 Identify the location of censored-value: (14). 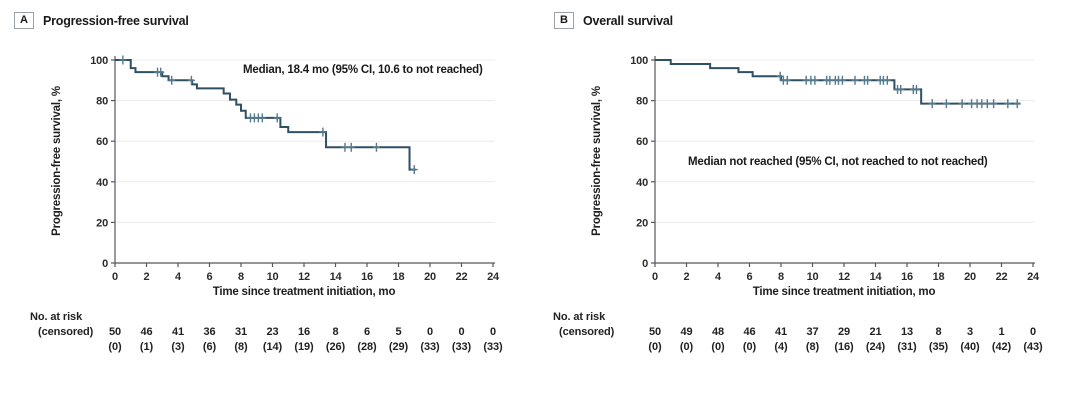
(272, 347).